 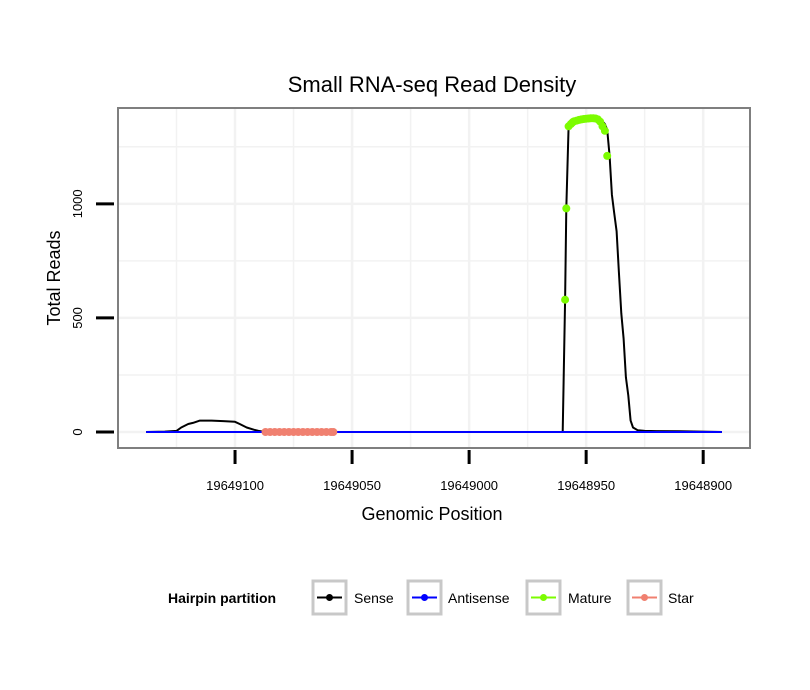 What do you see at coordinates (77, 318) in the screenshot?
I see `y-tick-label: 500` at bounding box center [77, 318].